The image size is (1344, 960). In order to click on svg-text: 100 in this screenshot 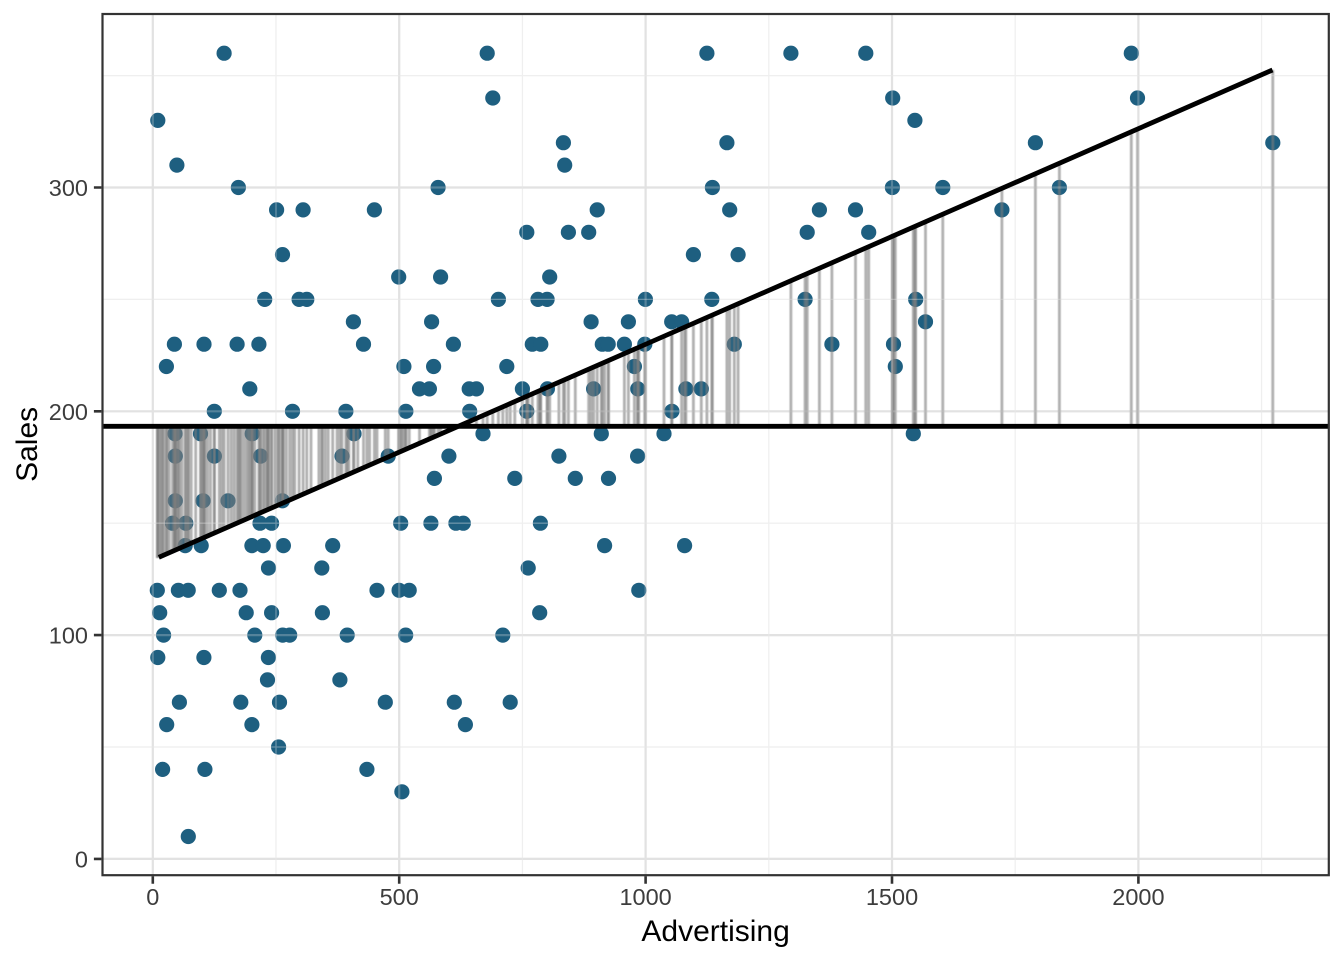, I will do `click(68, 636)`.